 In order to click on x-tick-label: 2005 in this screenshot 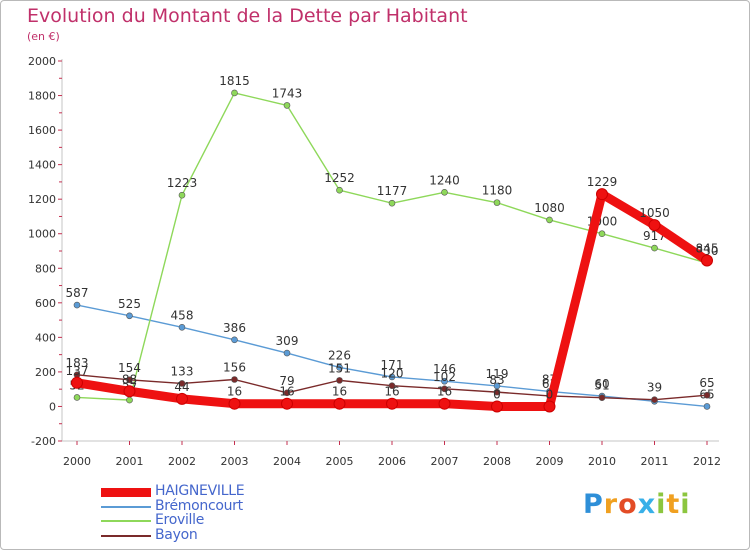, I will do `click(340, 461)`.